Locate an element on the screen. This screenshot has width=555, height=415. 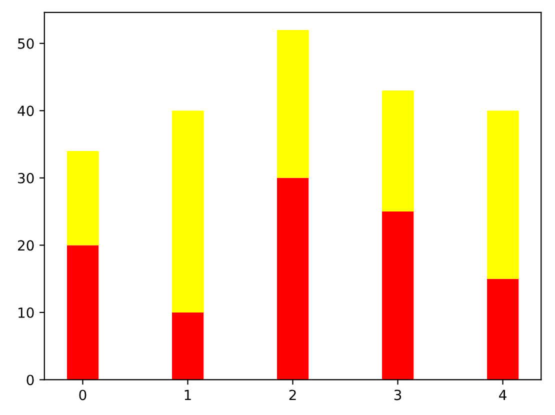
x-tick-label: 3 is located at coordinates (398, 395).